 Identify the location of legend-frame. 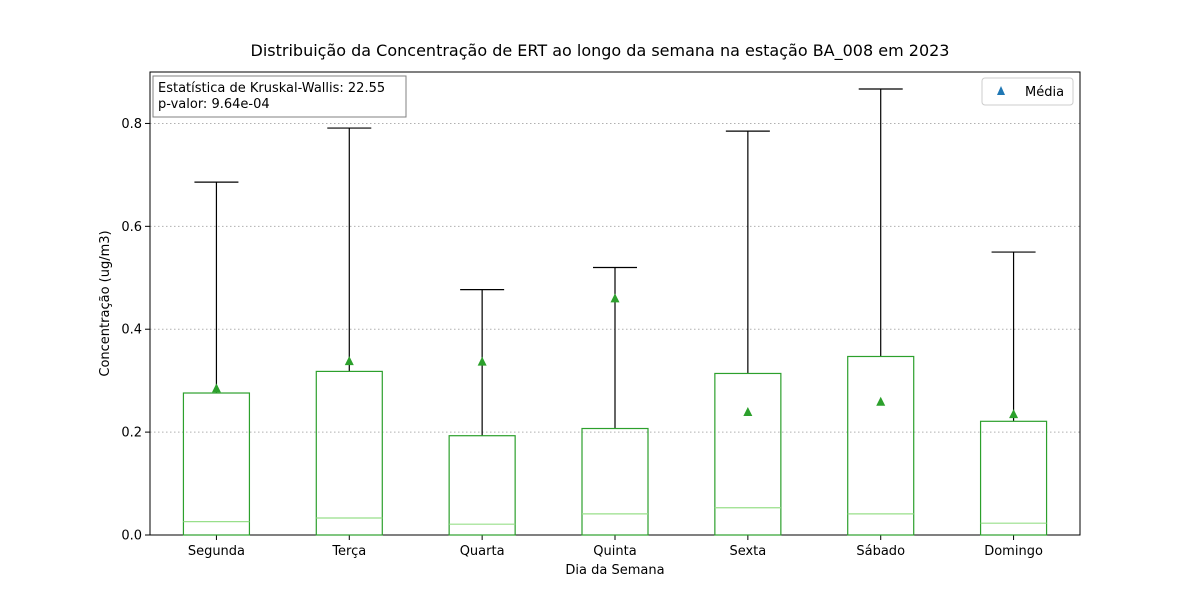
(1027, 91).